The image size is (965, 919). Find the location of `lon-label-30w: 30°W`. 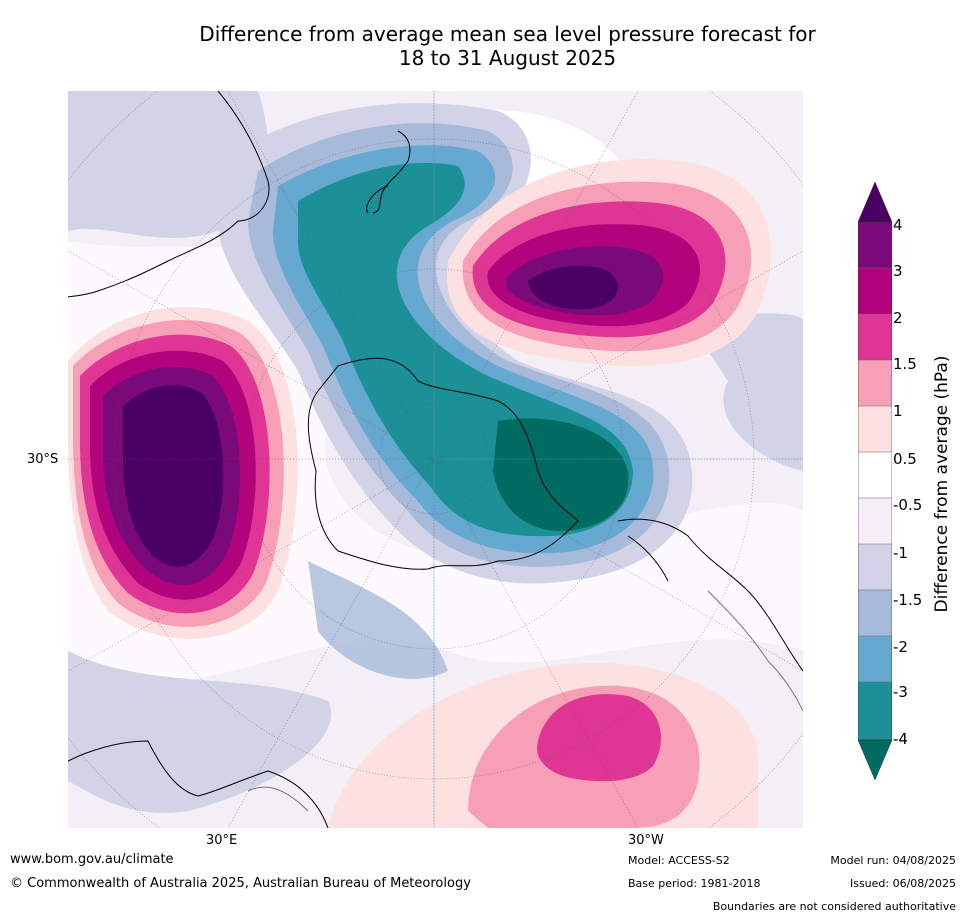

lon-label-30w: 30°W is located at coordinates (646, 840).